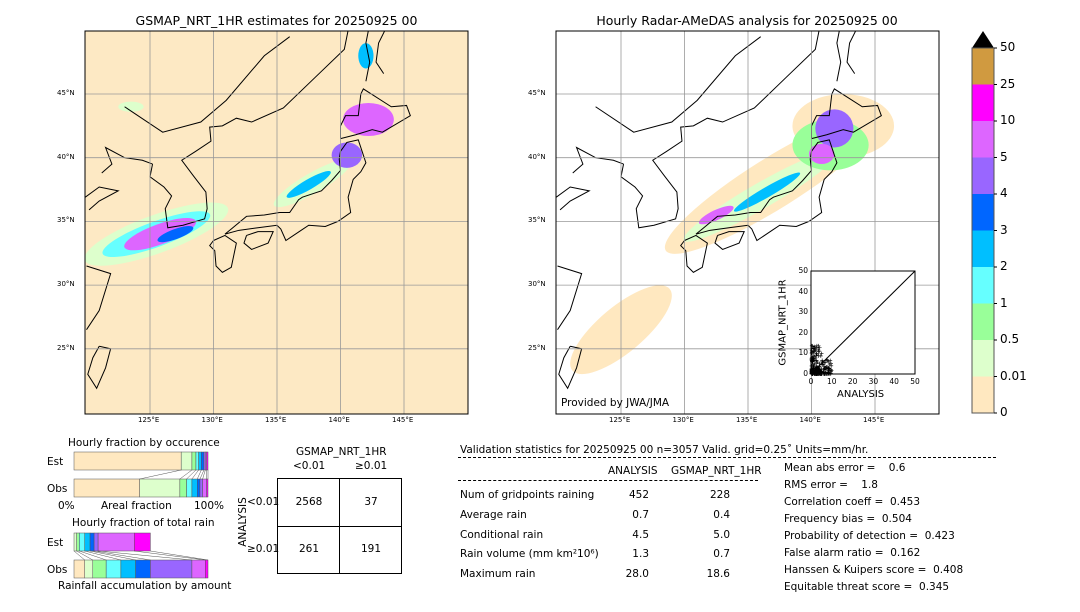 Image resolution: width=1080 pixels, height=612 pixels. What do you see at coordinates (66, 284) in the screenshot?
I see `lat-label: 30°N` at bounding box center [66, 284].